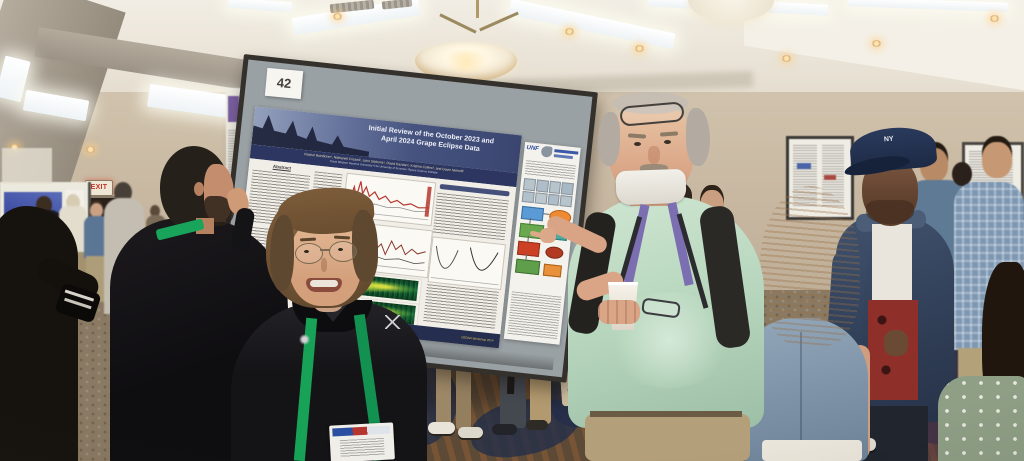 This screenshot has width=1024, height=461. What do you see at coordinates (324, 283) in the screenshot?
I see `fw-teeth` at bounding box center [324, 283].